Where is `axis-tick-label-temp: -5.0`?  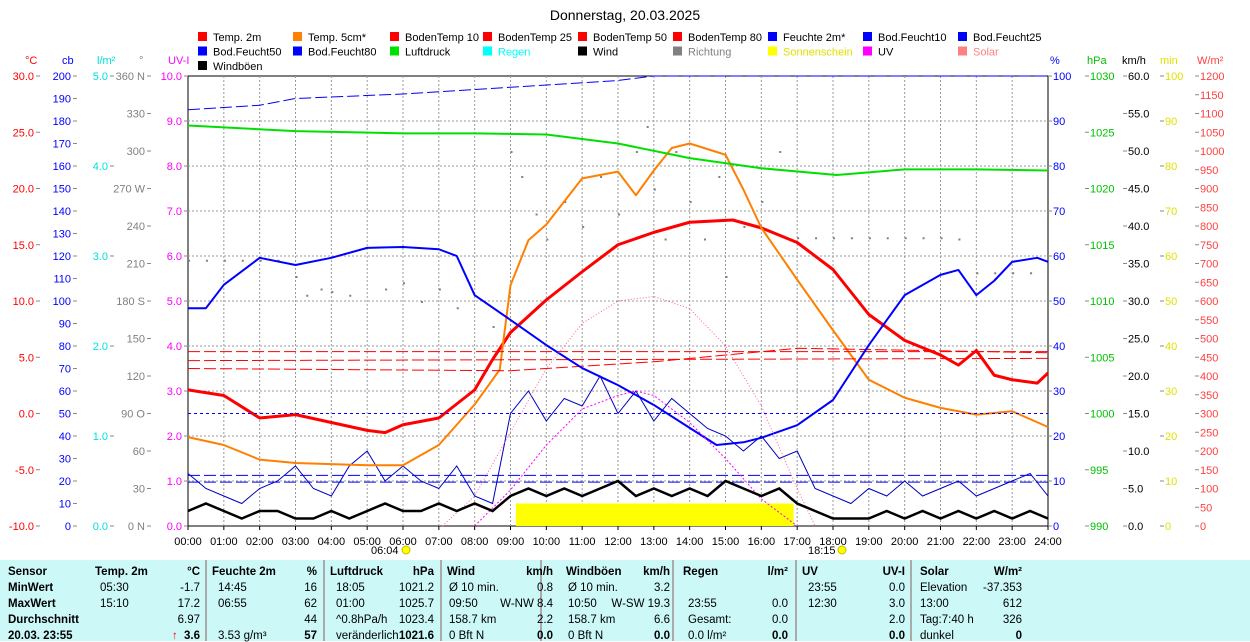
axis-tick-label-temp: -5.0 is located at coordinates (24, 471).